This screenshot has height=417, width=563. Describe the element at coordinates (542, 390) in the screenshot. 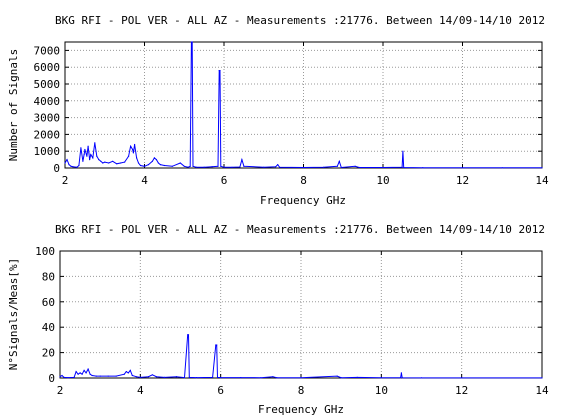

I see `x-tick-label: 14` at that location.